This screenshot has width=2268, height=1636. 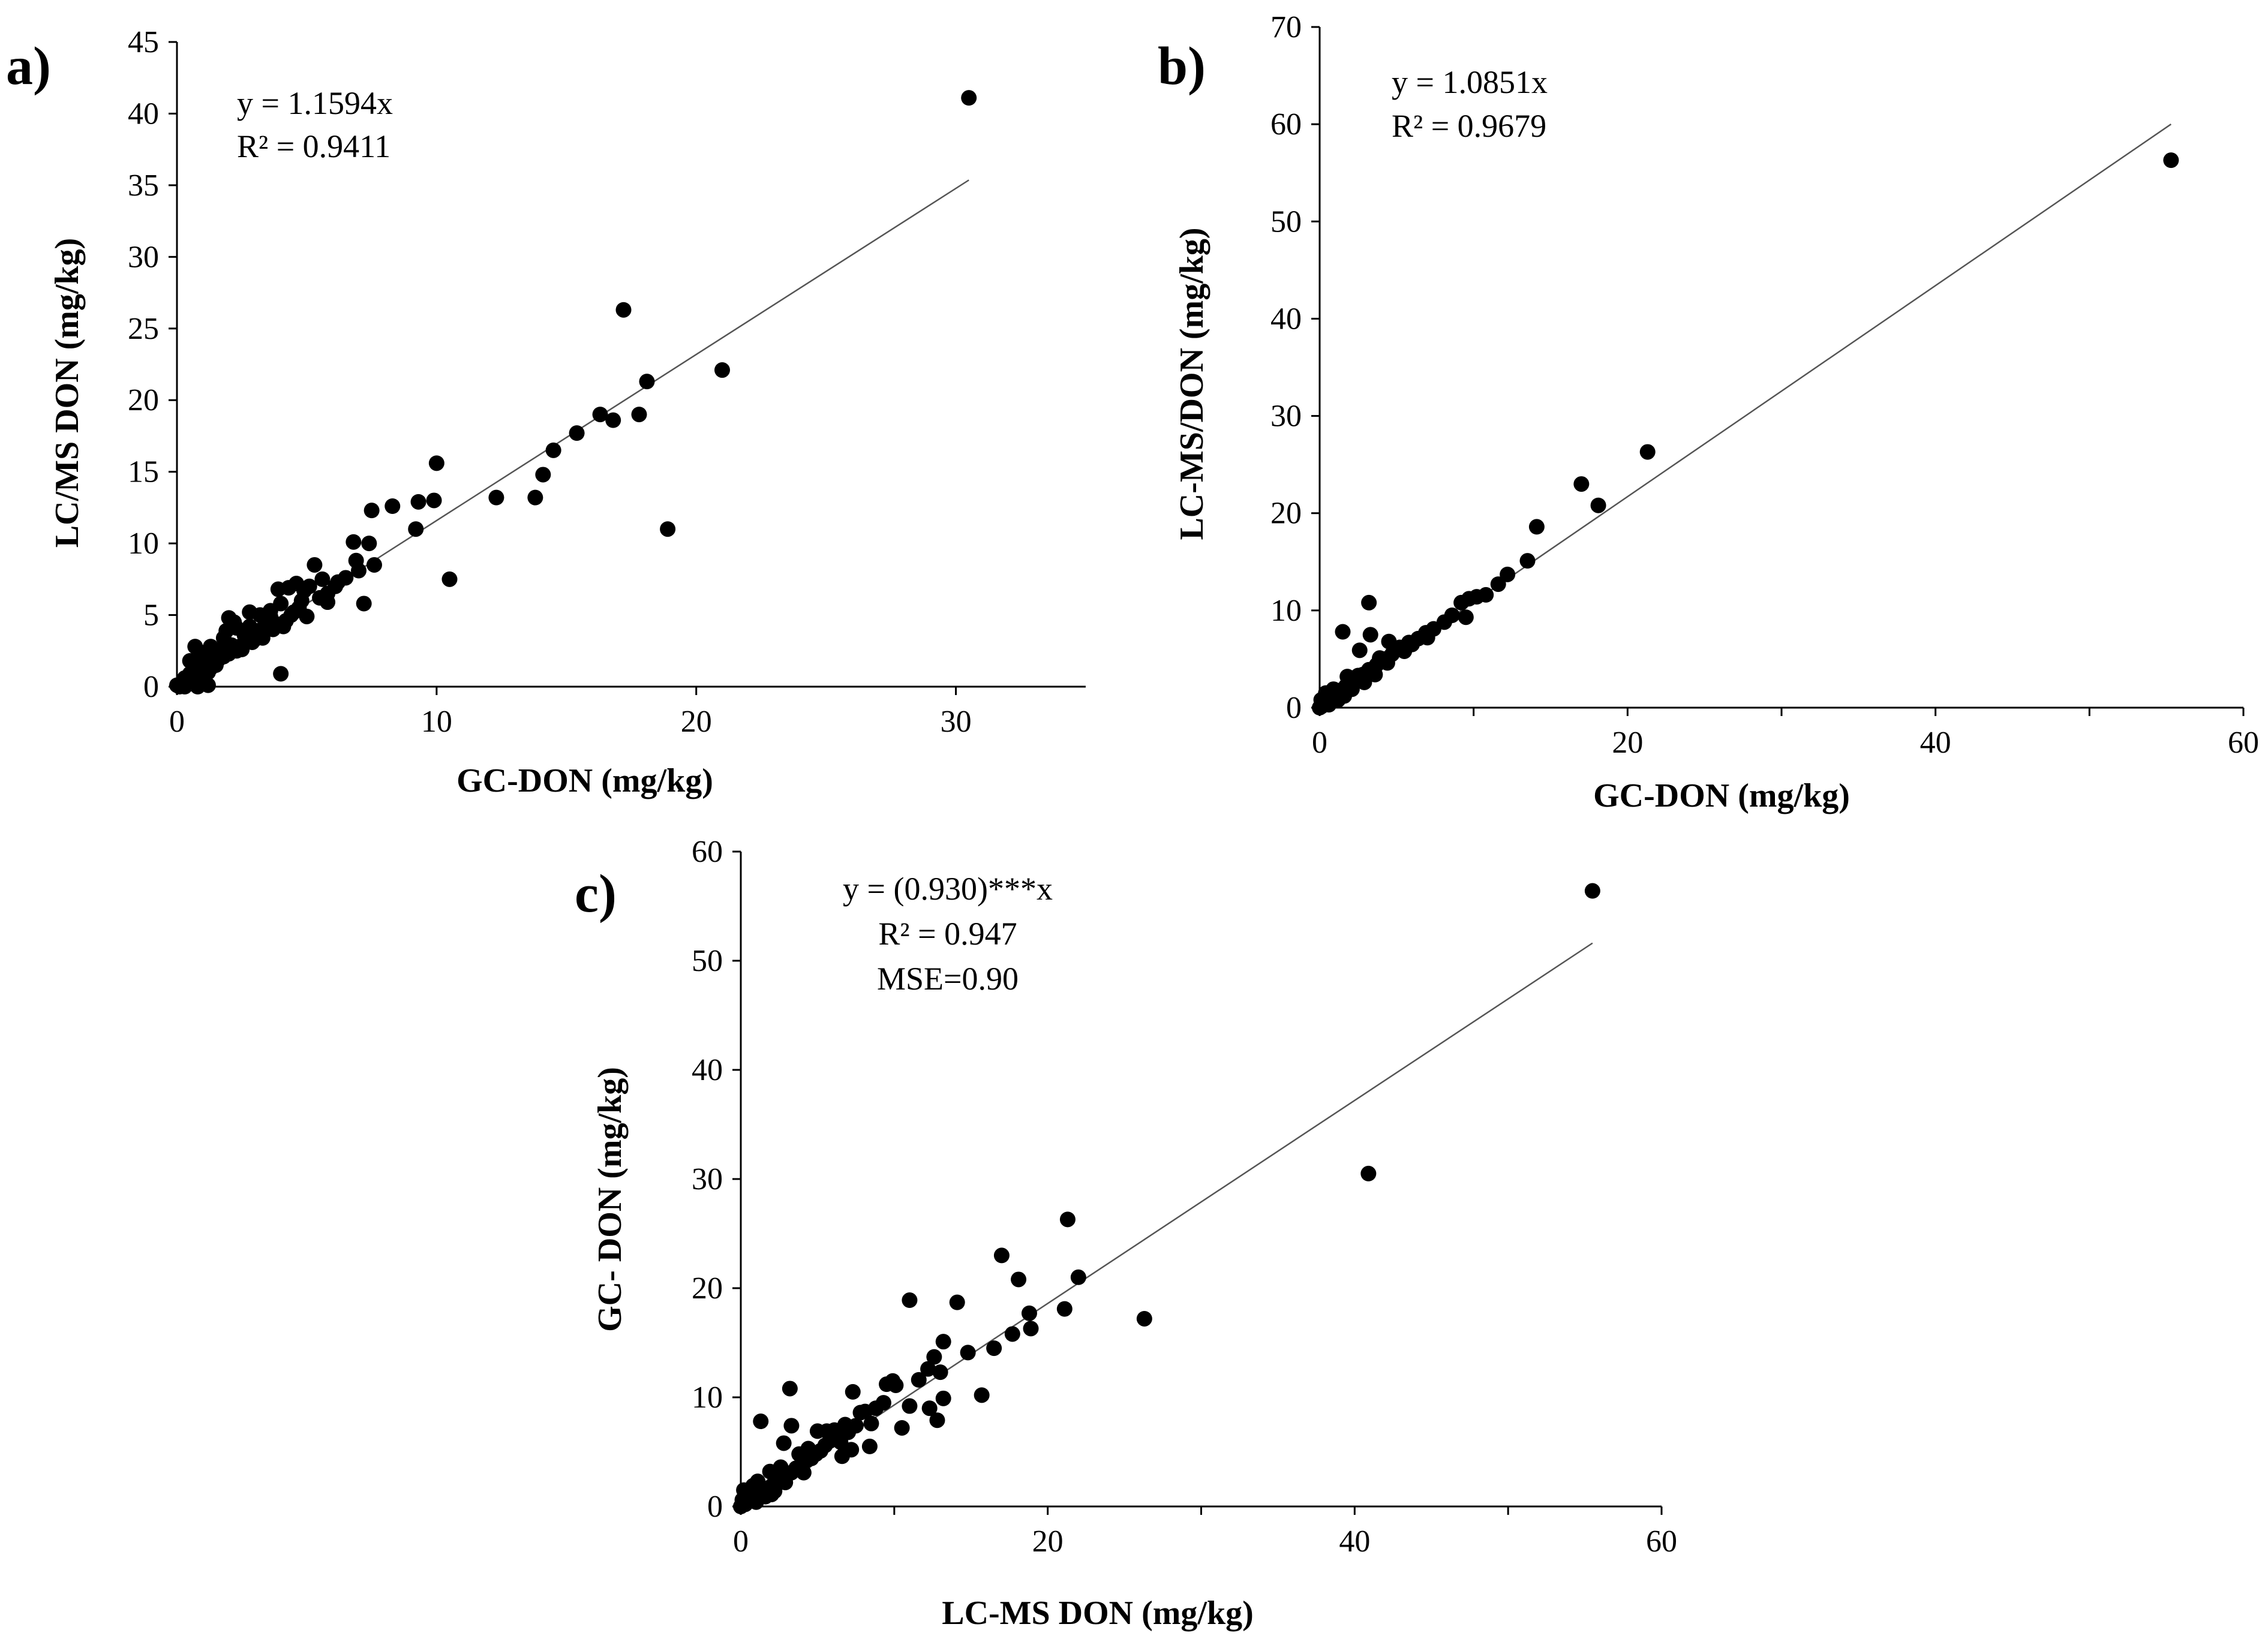 I want to click on panel-a-x-tick-label: 0, so click(x=177, y=722).